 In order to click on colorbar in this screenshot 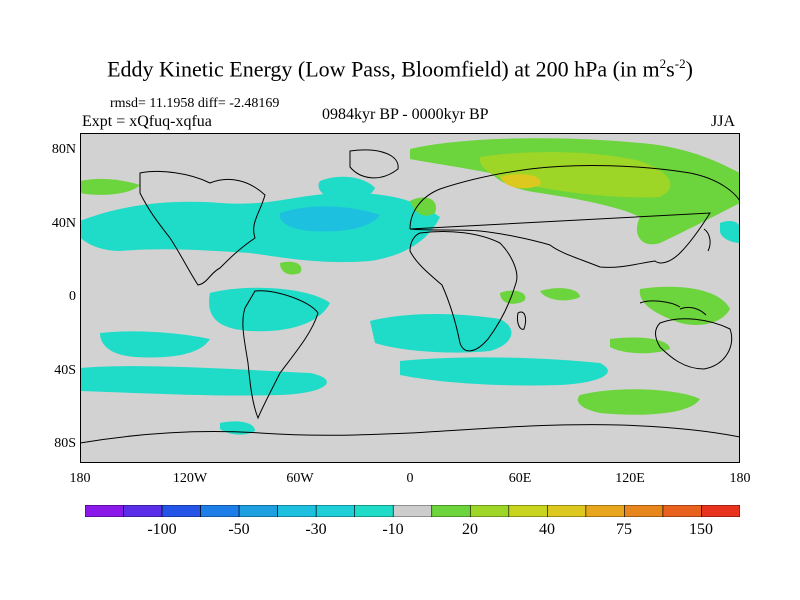, I will do `click(412, 511)`.